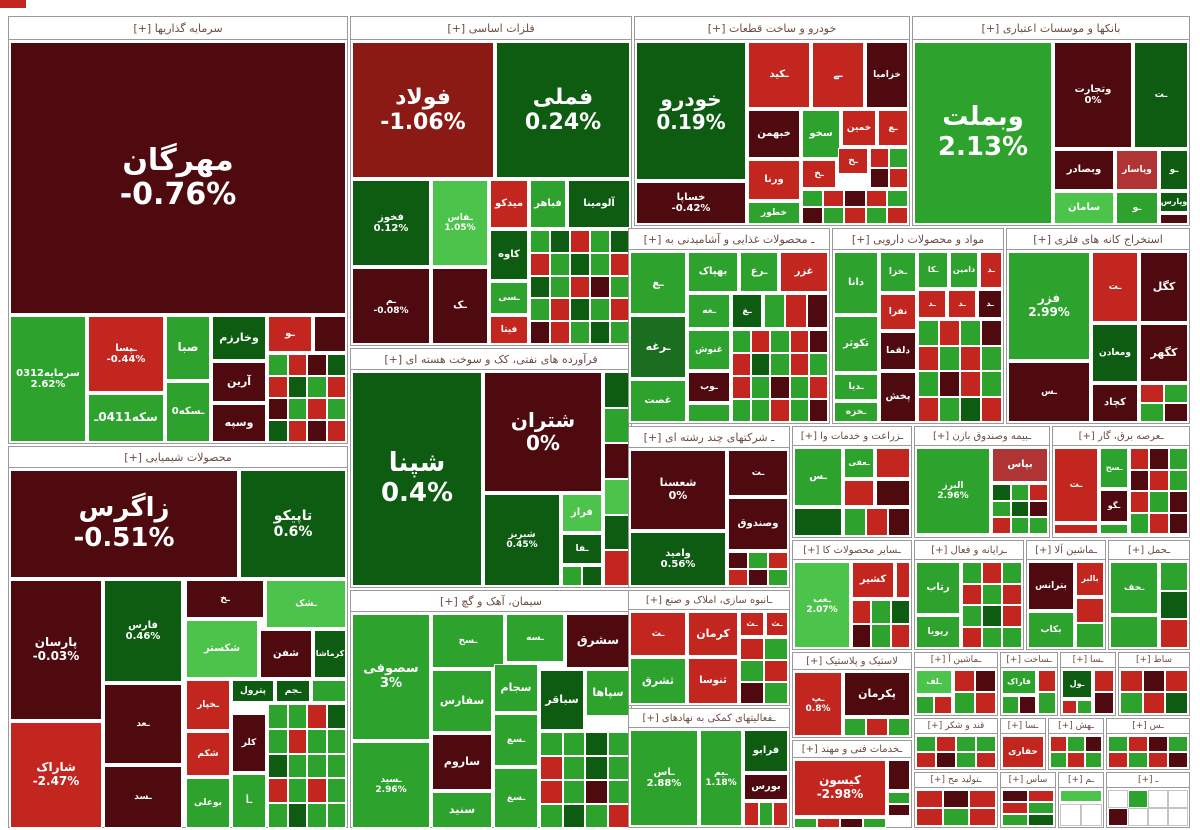  What do you see at coordinates (856, 344) in the screenshot?
I see `tile-تکوثر: تکوثر` at bounding box center [856, 344].